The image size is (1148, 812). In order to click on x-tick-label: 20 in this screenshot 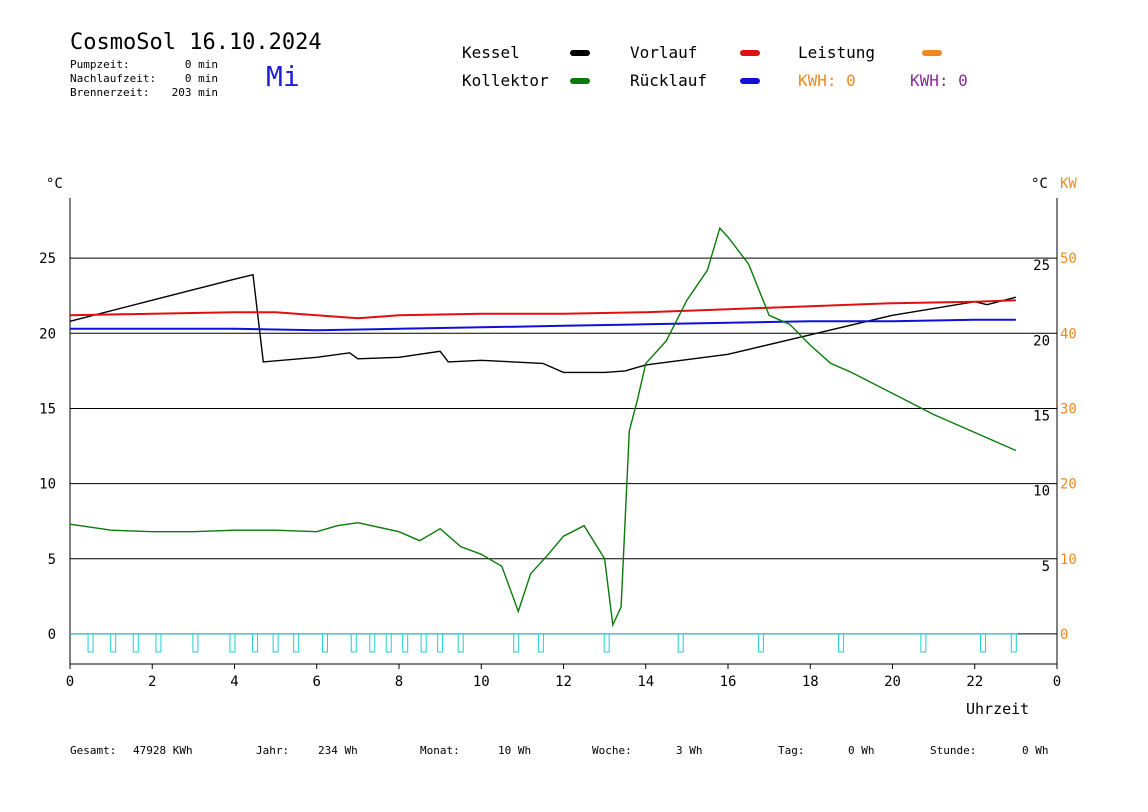, I will do `click(892, 682)`.